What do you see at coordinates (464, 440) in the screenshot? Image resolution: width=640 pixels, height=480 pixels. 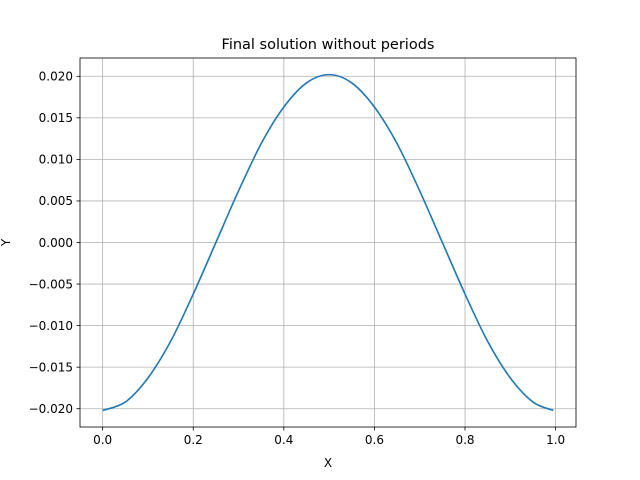 I see `x-tick-label: 0.8` at bounding box center [464, 440].